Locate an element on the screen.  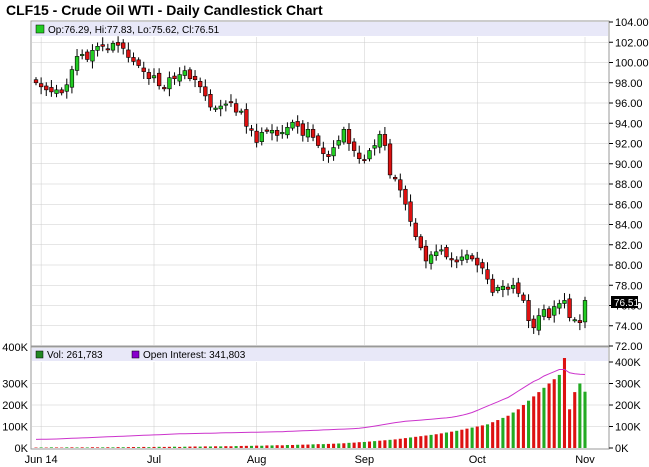
price-y-tick-label: 86.00 is located at coordinates (629, 205).